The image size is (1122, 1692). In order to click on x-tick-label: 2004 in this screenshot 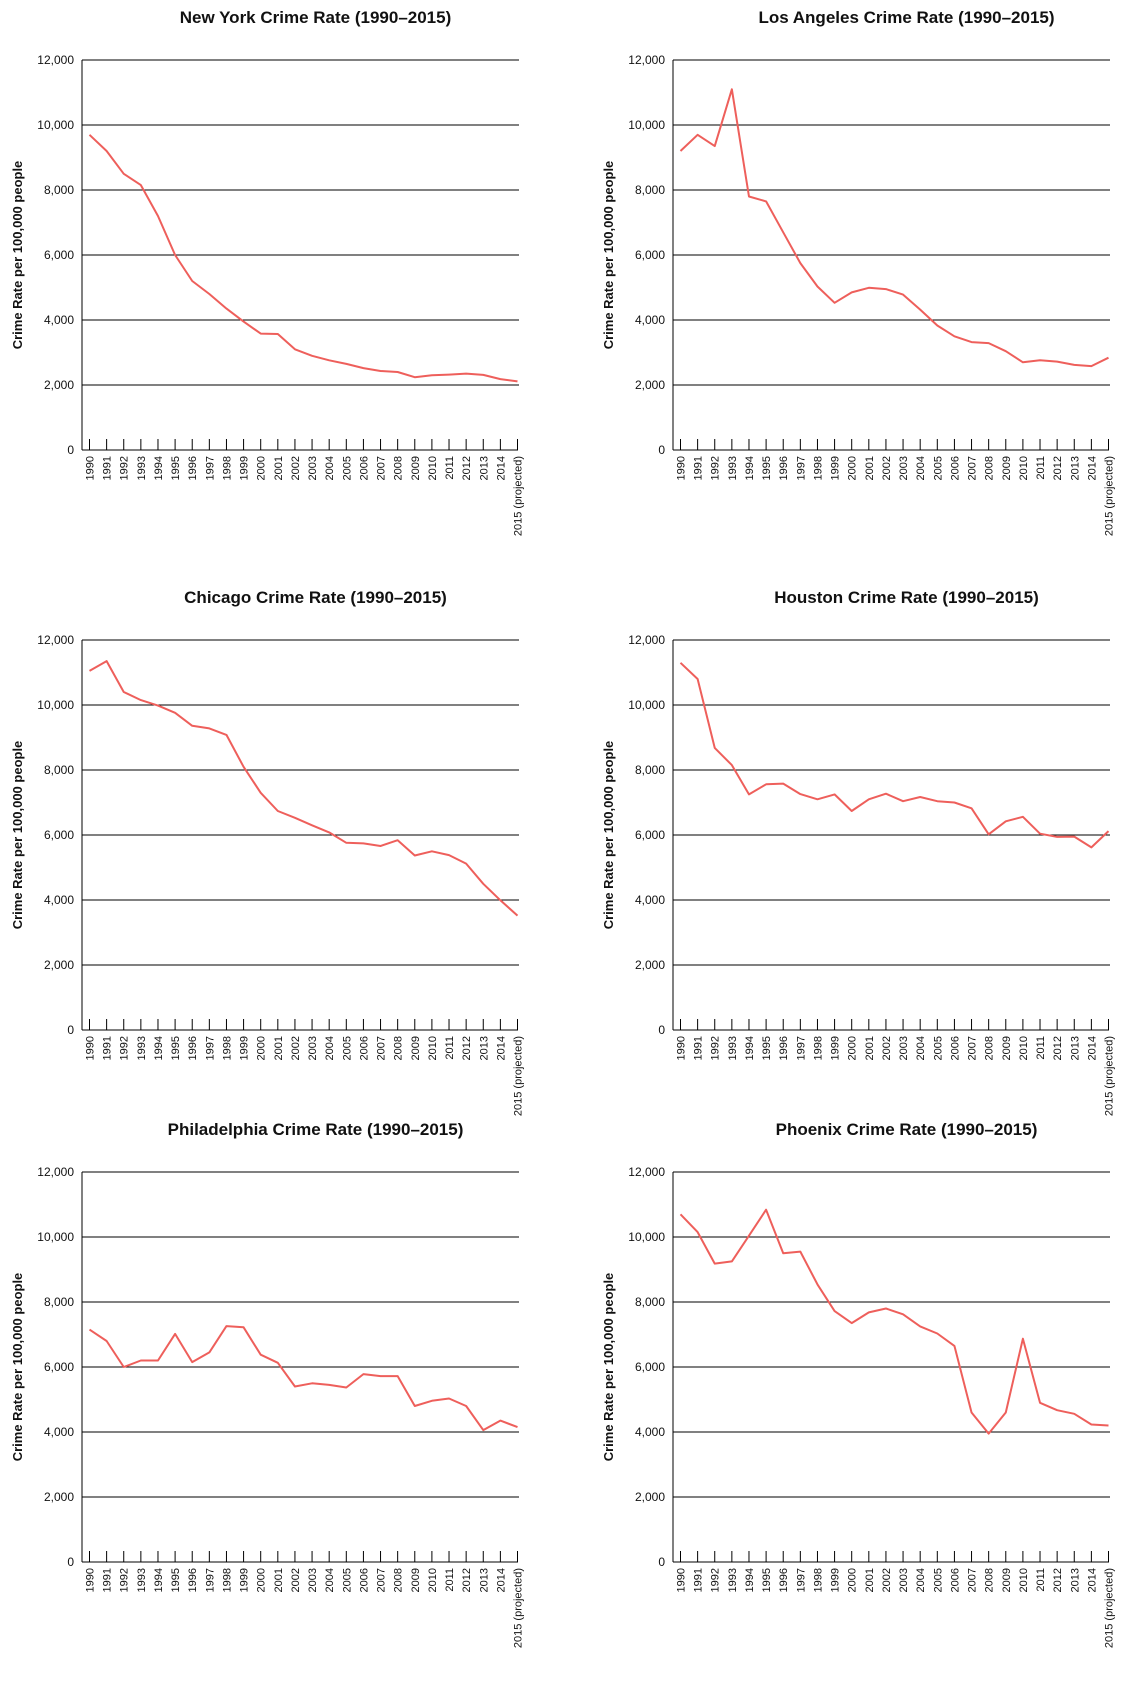, I will do `click(921, 1580)`.